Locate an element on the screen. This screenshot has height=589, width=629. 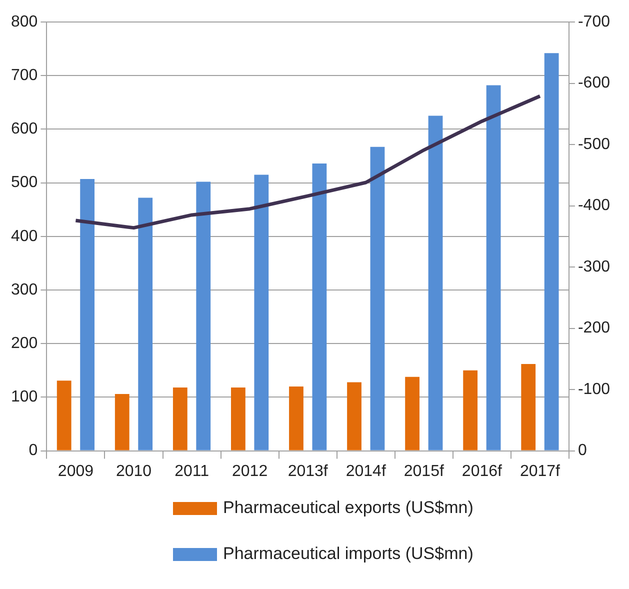
y2-tick-label: -700 is located at coordinates (594, 21).